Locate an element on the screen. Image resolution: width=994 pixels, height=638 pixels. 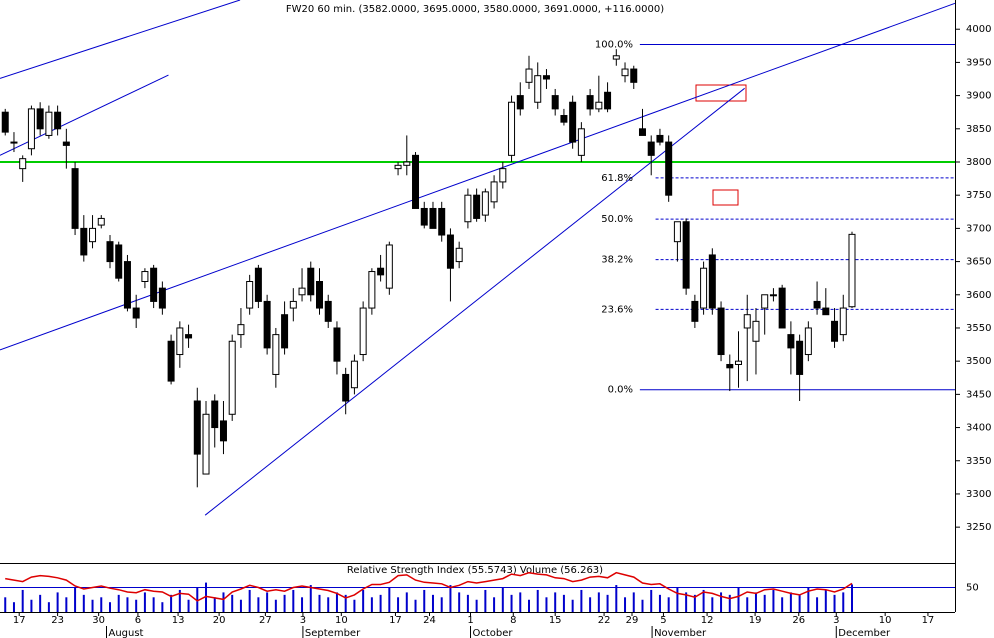
y-tick-label: 3250 is located at coordinates (978, 527).